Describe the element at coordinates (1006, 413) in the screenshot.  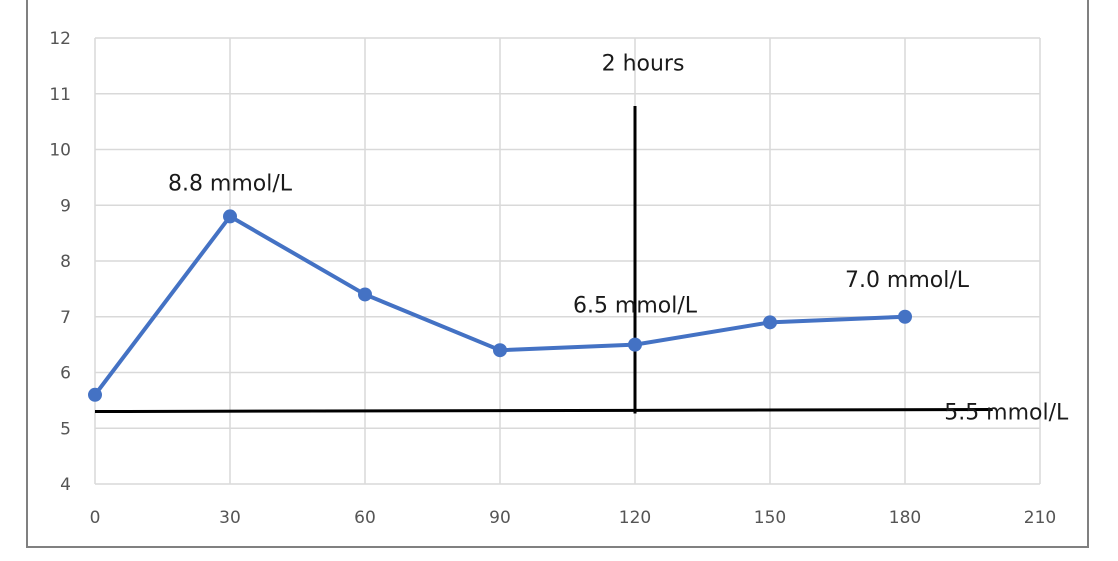
I see `threshold-label: 5.5 mmol/L` at that location.